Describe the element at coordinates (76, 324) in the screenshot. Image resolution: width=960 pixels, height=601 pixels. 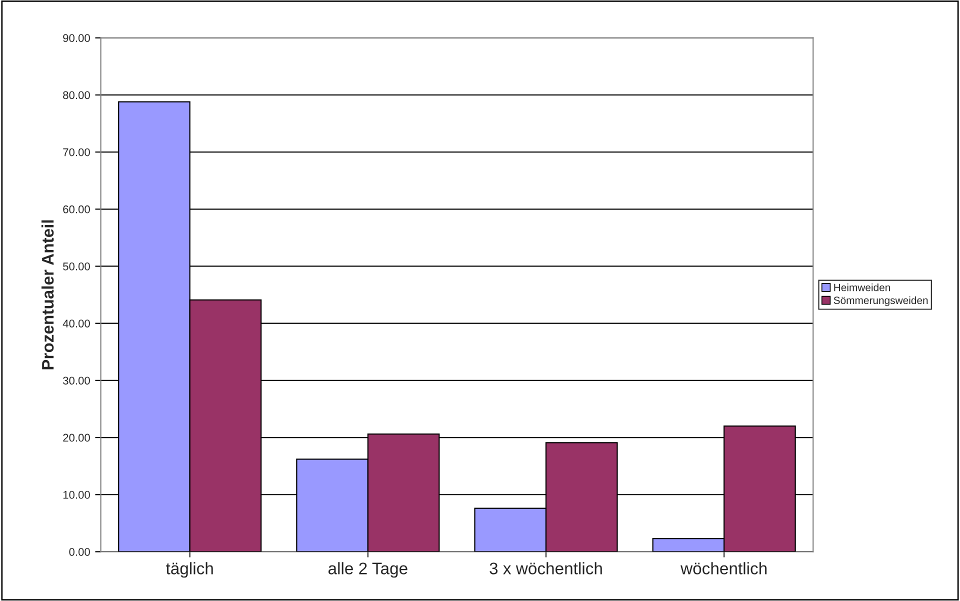
I see `y-tick-label: 40.00` at that location.